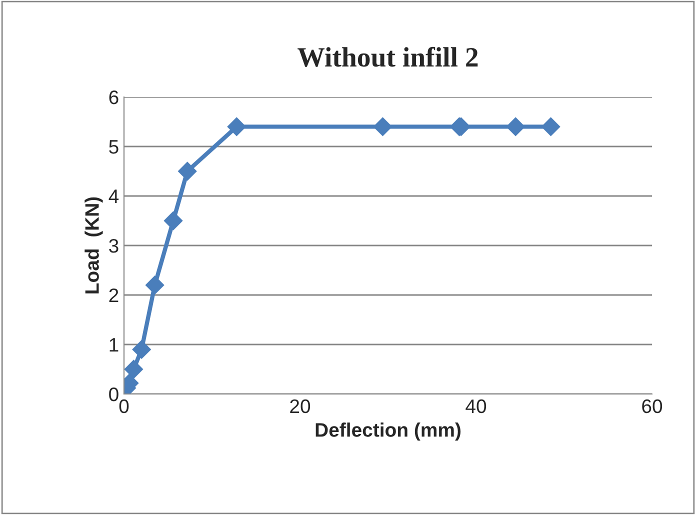  Describe the element at coordinates (476, 406) in the screenshot. I see `x-tick-label: 40` at that location.